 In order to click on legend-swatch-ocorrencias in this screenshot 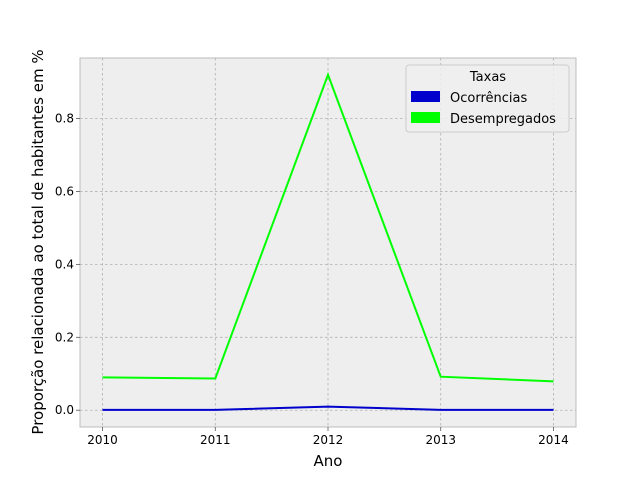, I will do `click(425, 96)`.